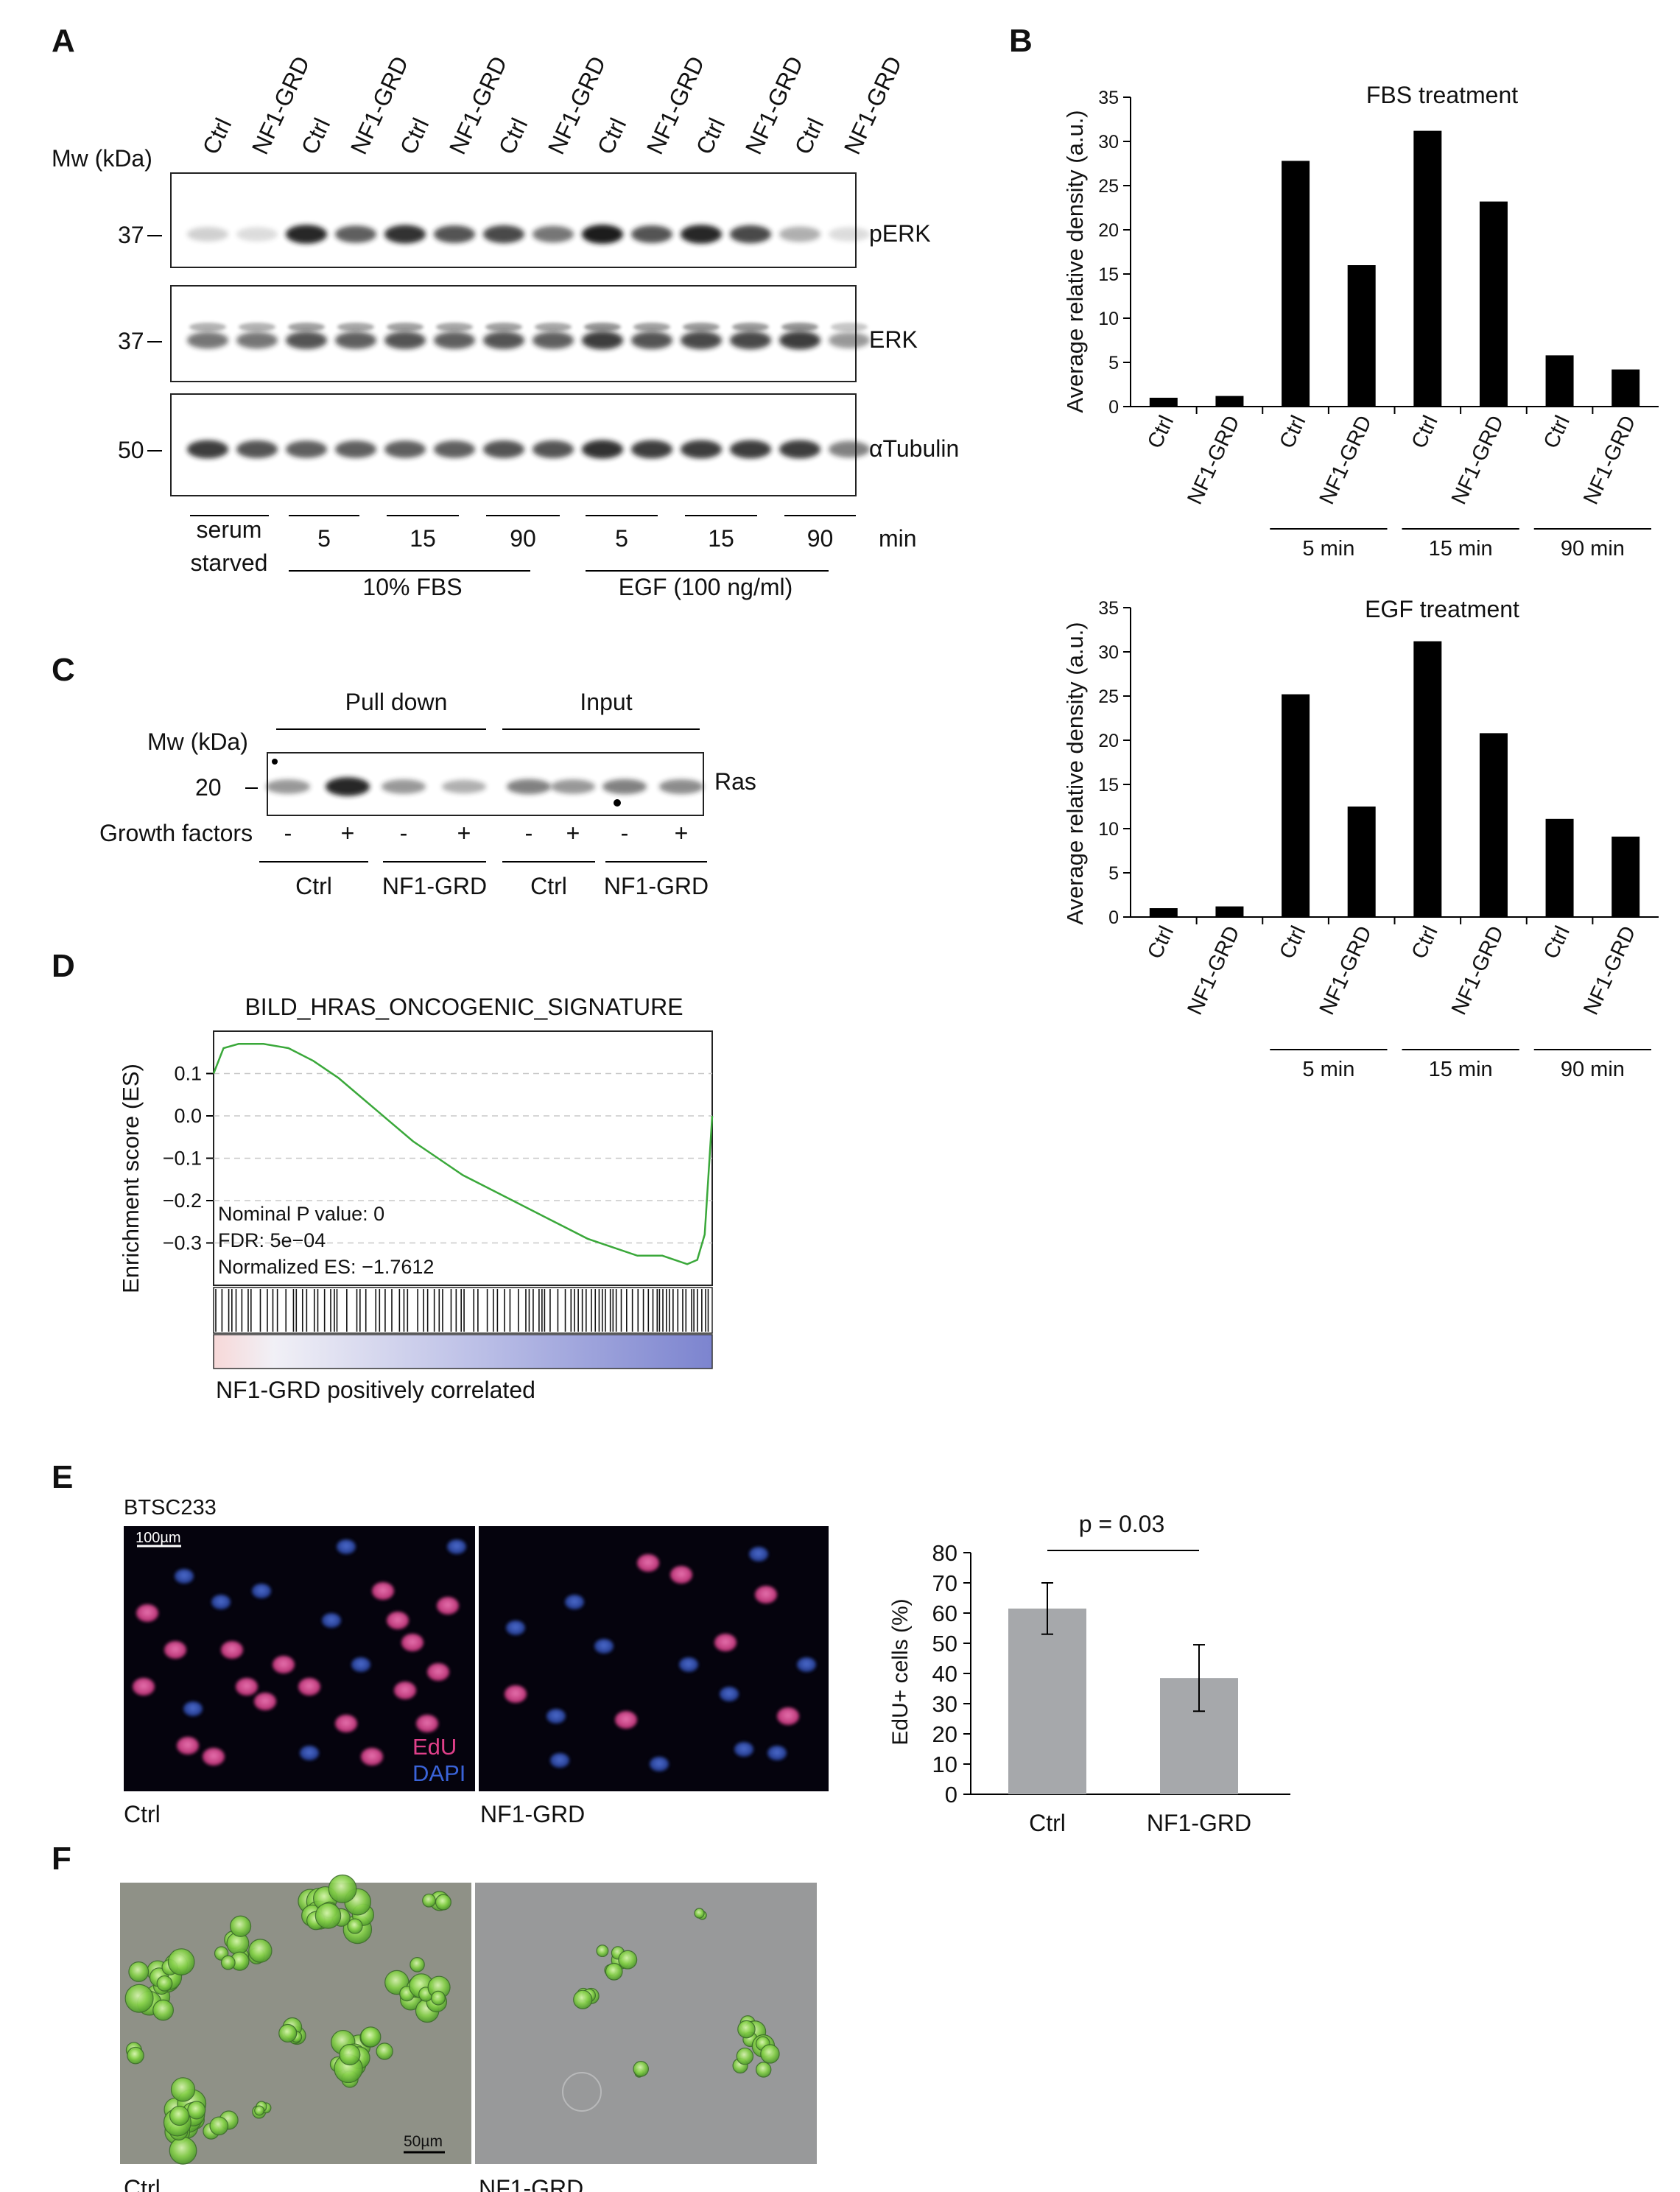 The image size is (1680, 2192). I want to click on y-axis-label-fbs: Average relative density (a.u.), so click(1075, 261).